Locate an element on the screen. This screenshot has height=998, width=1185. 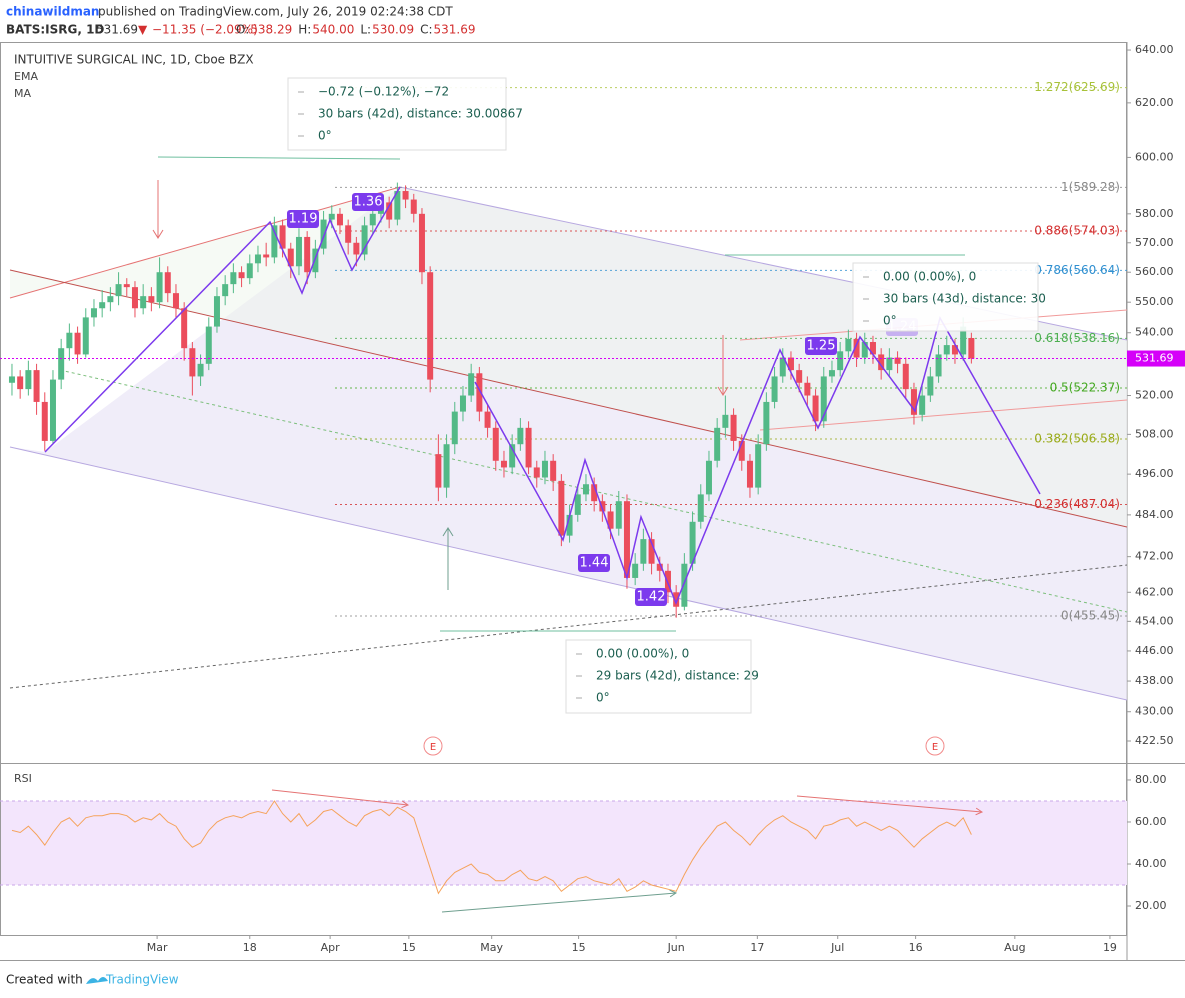
fib-label: 0.236(487.04) is located at coordinates (1077, 504).